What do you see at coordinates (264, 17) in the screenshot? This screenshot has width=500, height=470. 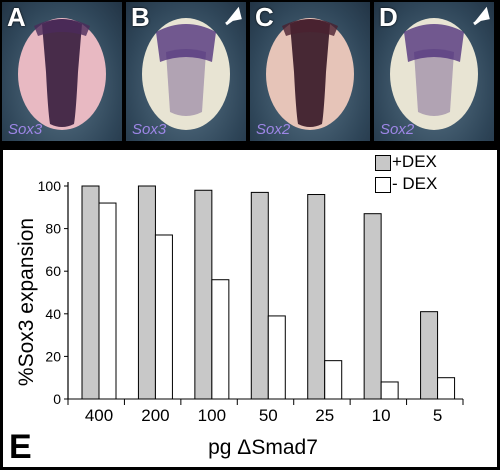 I see `panel-letter: C` at bounding box center [264, 17].